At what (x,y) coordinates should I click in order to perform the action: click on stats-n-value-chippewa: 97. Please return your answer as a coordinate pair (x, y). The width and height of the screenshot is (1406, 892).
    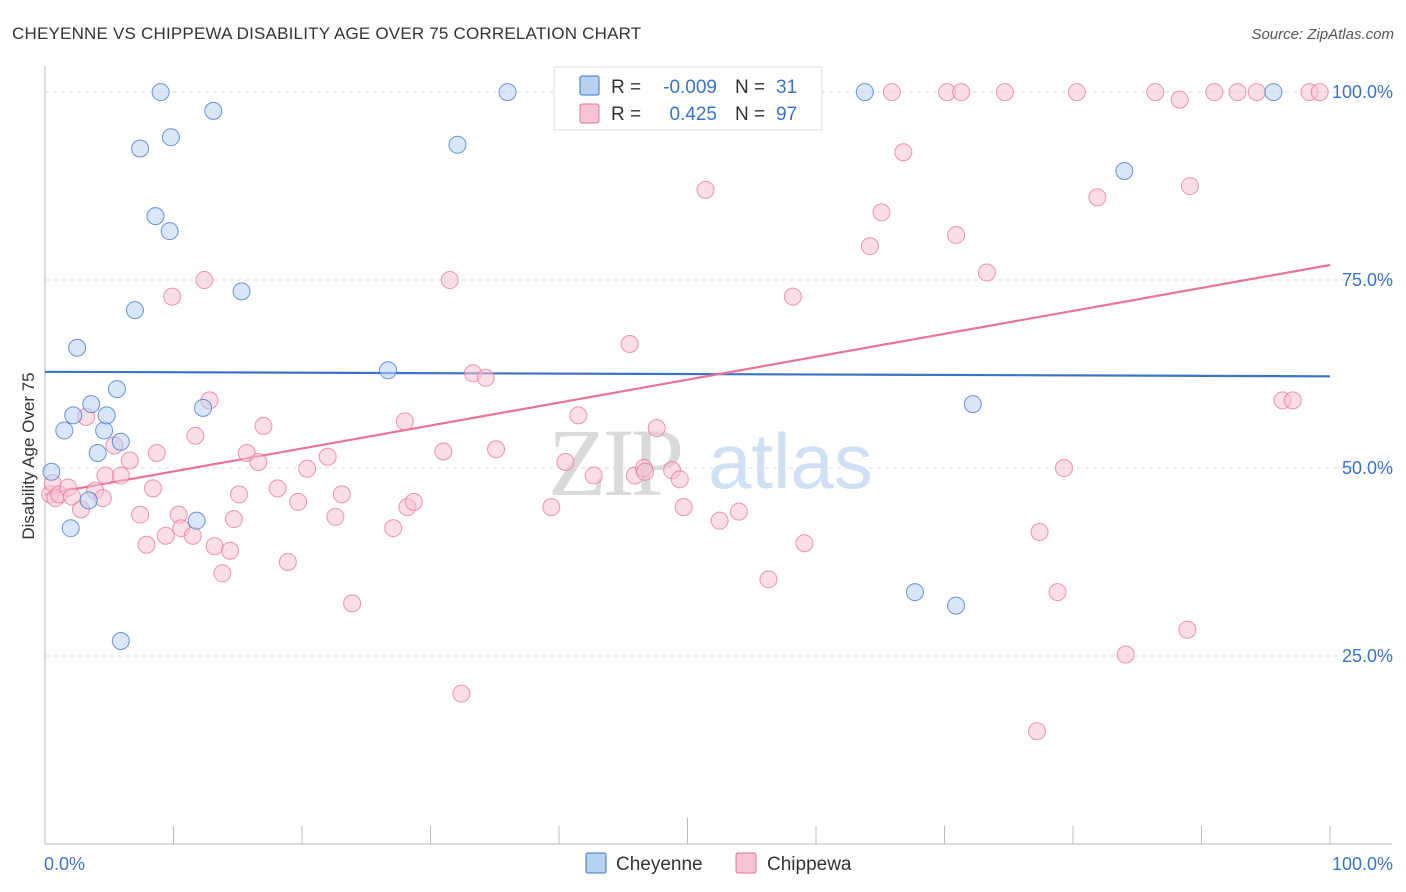
    Looking at the image, I should click on (786, 114).